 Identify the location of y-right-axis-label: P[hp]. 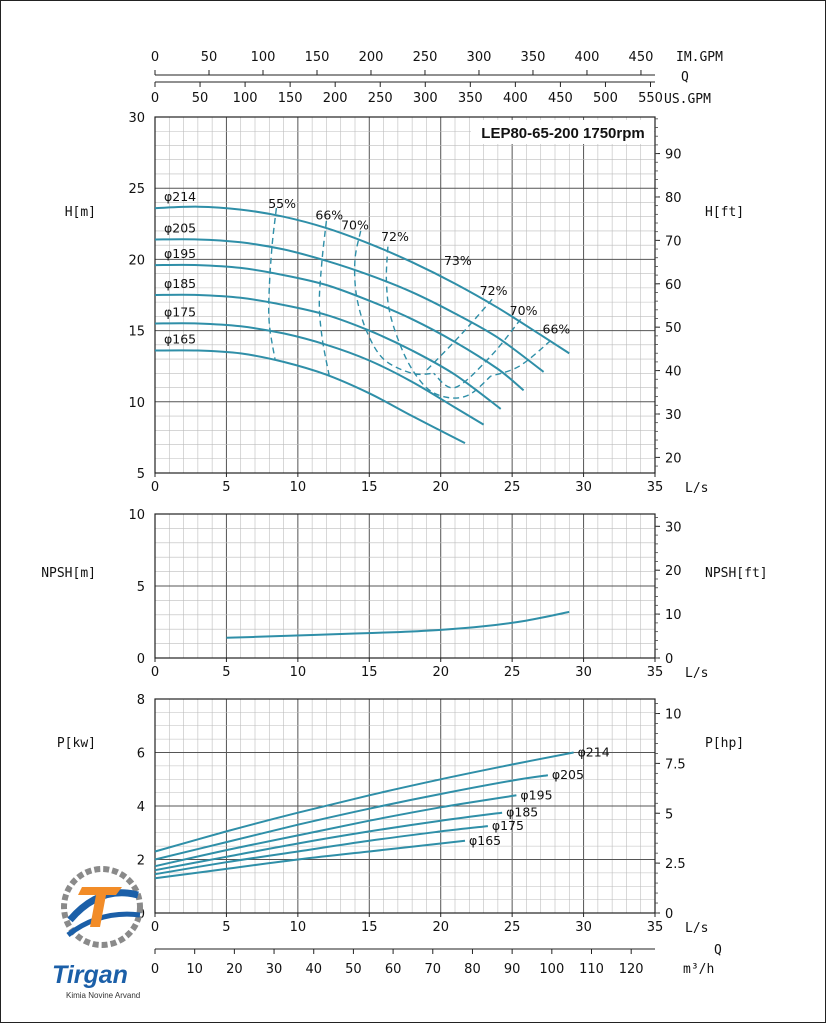
(724, 743).